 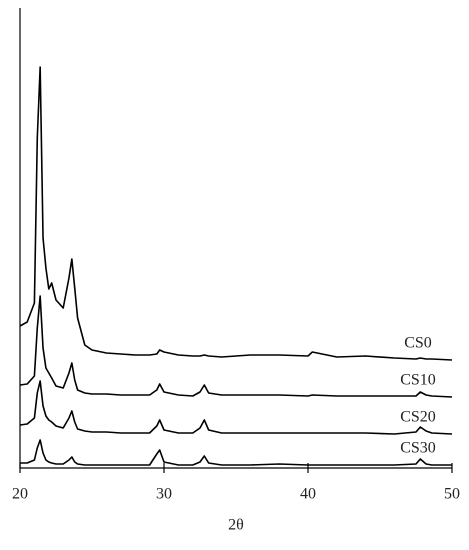 I want to click on series-label: CS30, so click(x=418, y=448).